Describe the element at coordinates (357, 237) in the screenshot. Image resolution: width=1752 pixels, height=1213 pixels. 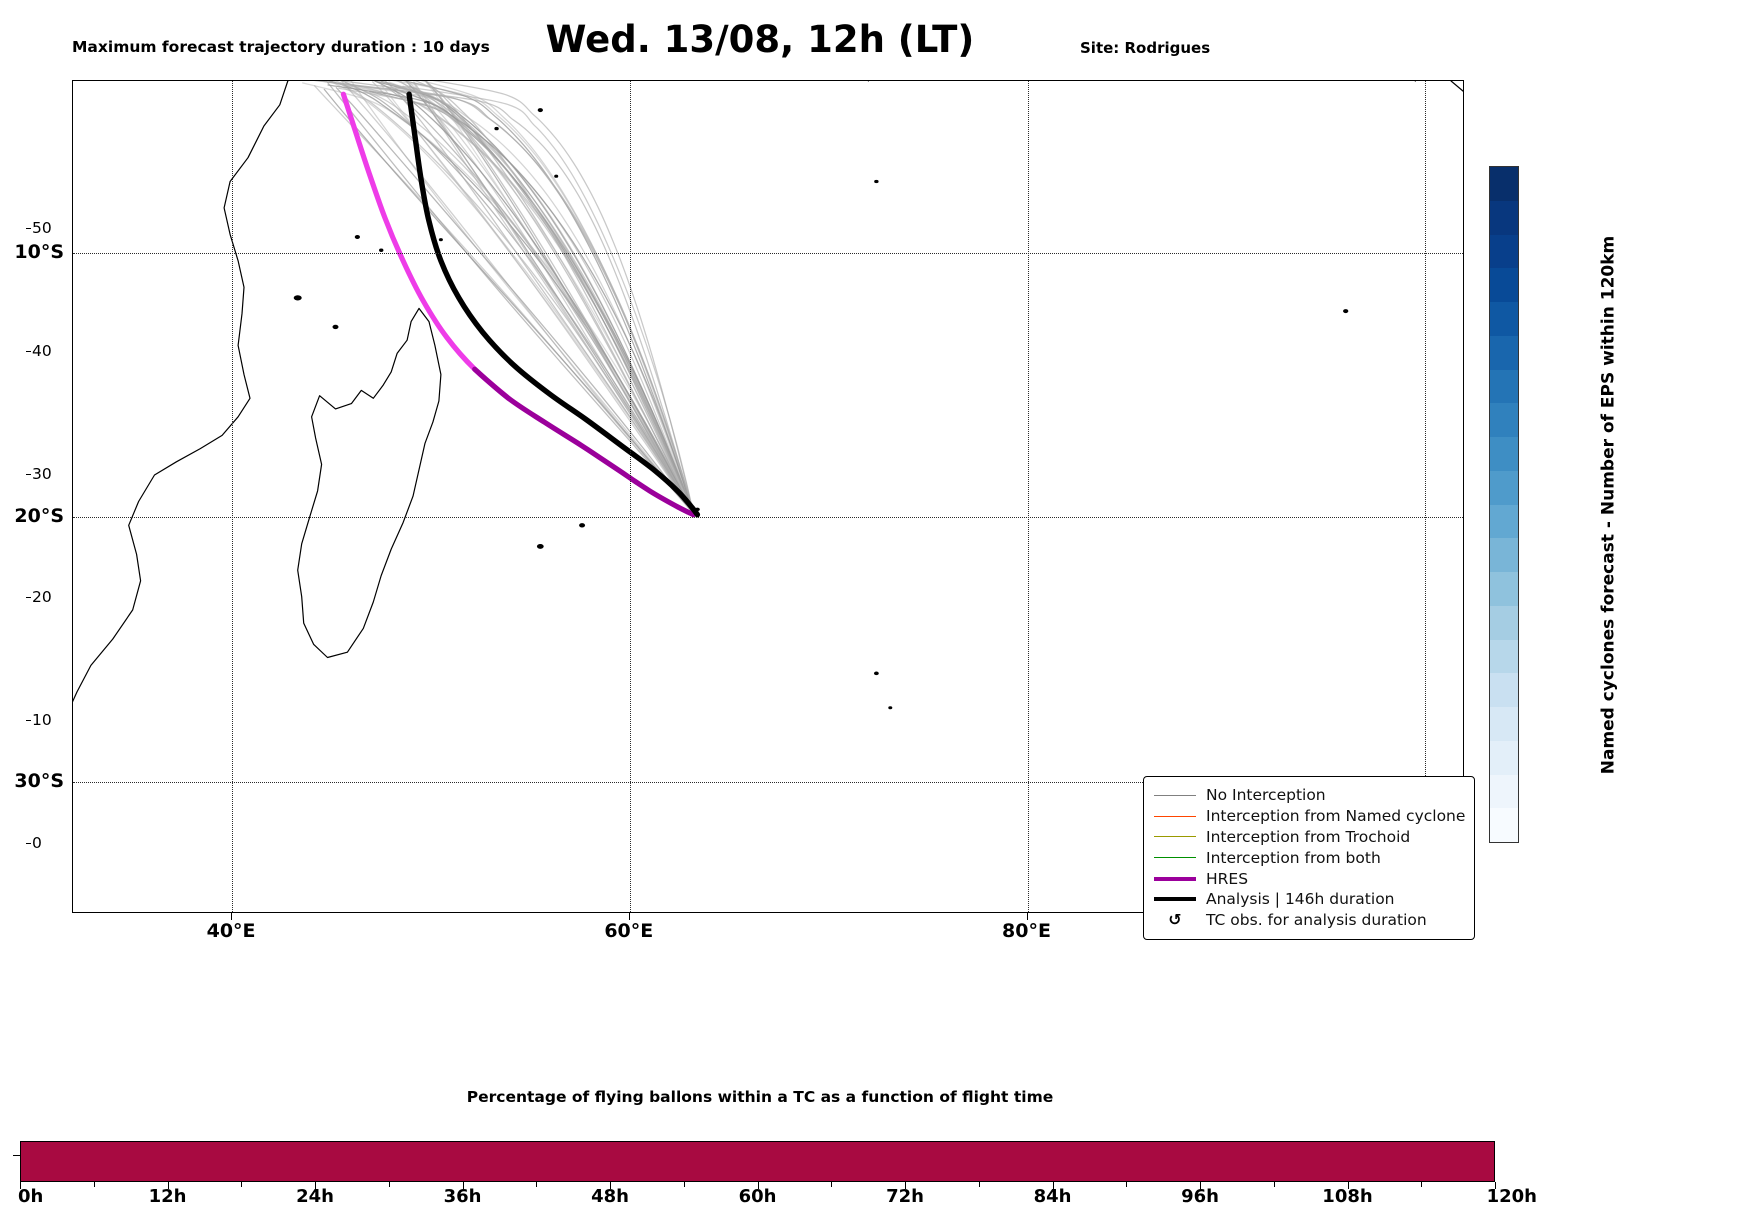
I see `island-aldabra` at that location.